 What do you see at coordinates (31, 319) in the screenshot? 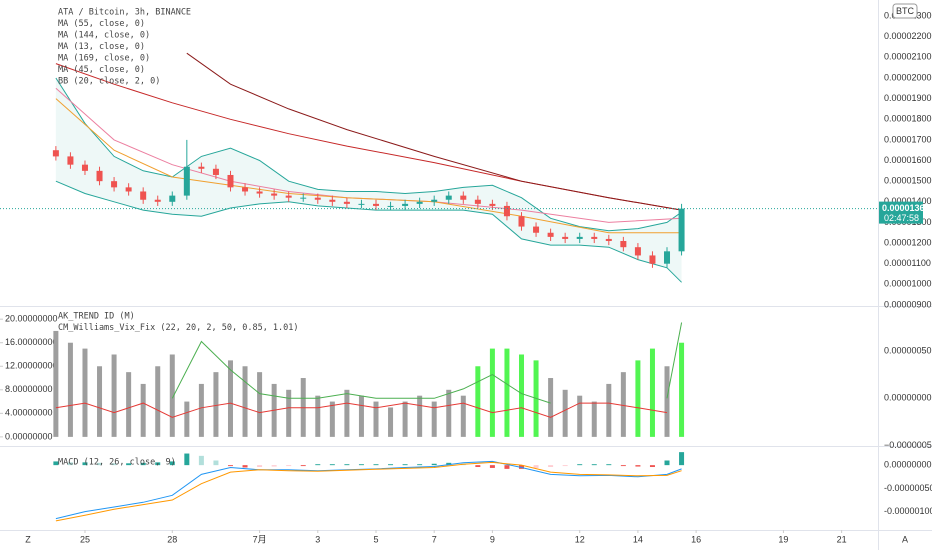
I see `tick-label: 20.00000000` at bounding box center [31, 319].